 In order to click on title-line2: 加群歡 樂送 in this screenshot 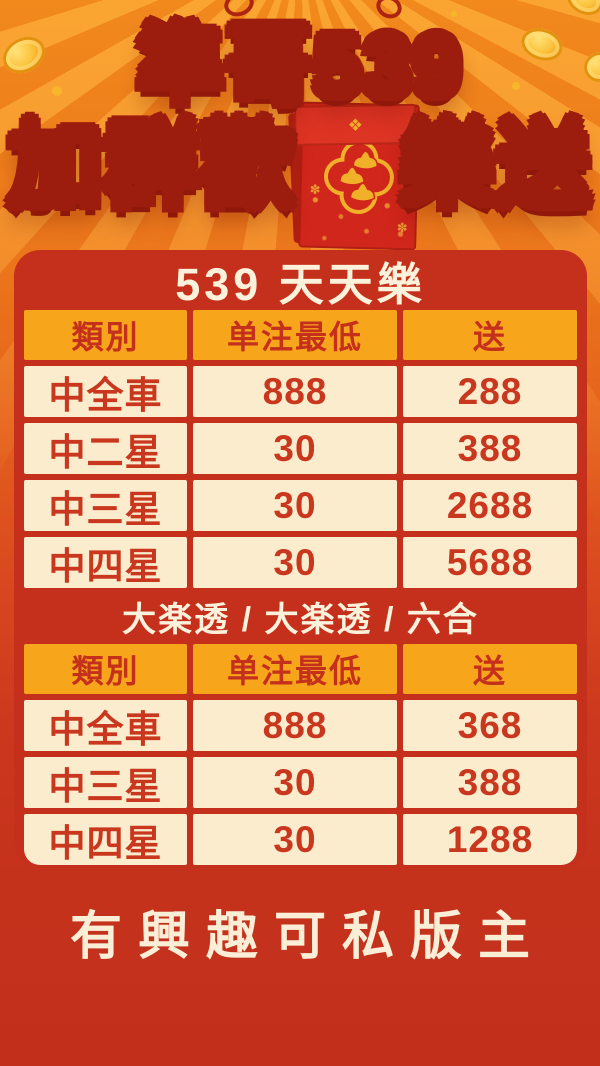, I will do `click(300, 165)`.